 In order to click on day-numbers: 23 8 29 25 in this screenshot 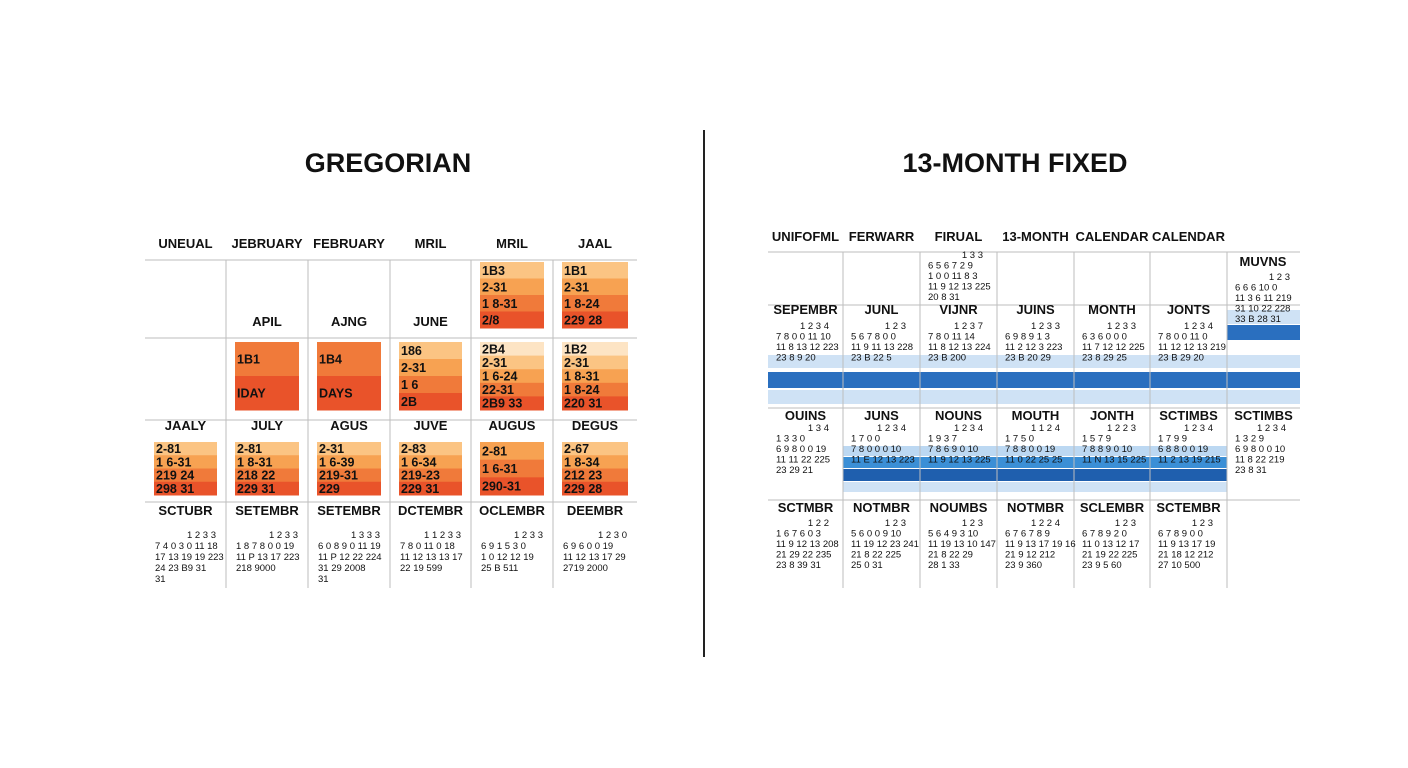, I will do `click(1104, 358)`.